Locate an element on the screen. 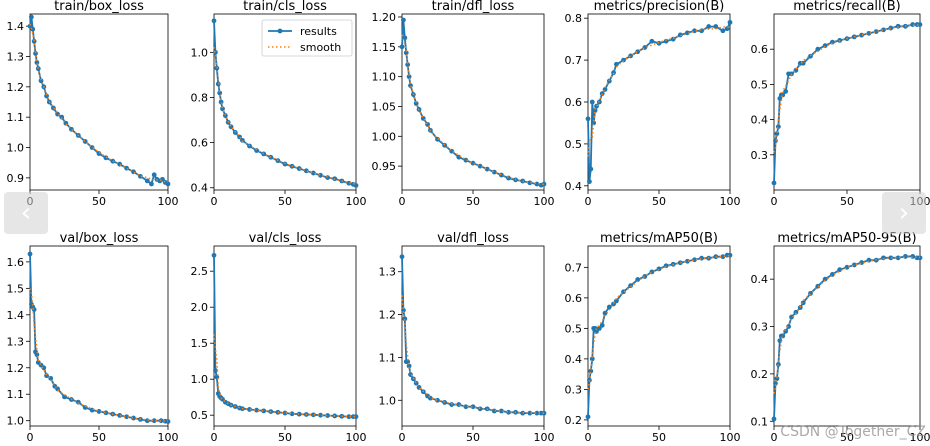 Image resolution: width=930 pixels, height=446 pixels. chart-title: metrics/recall(B) is located at coordinates (846, 7).